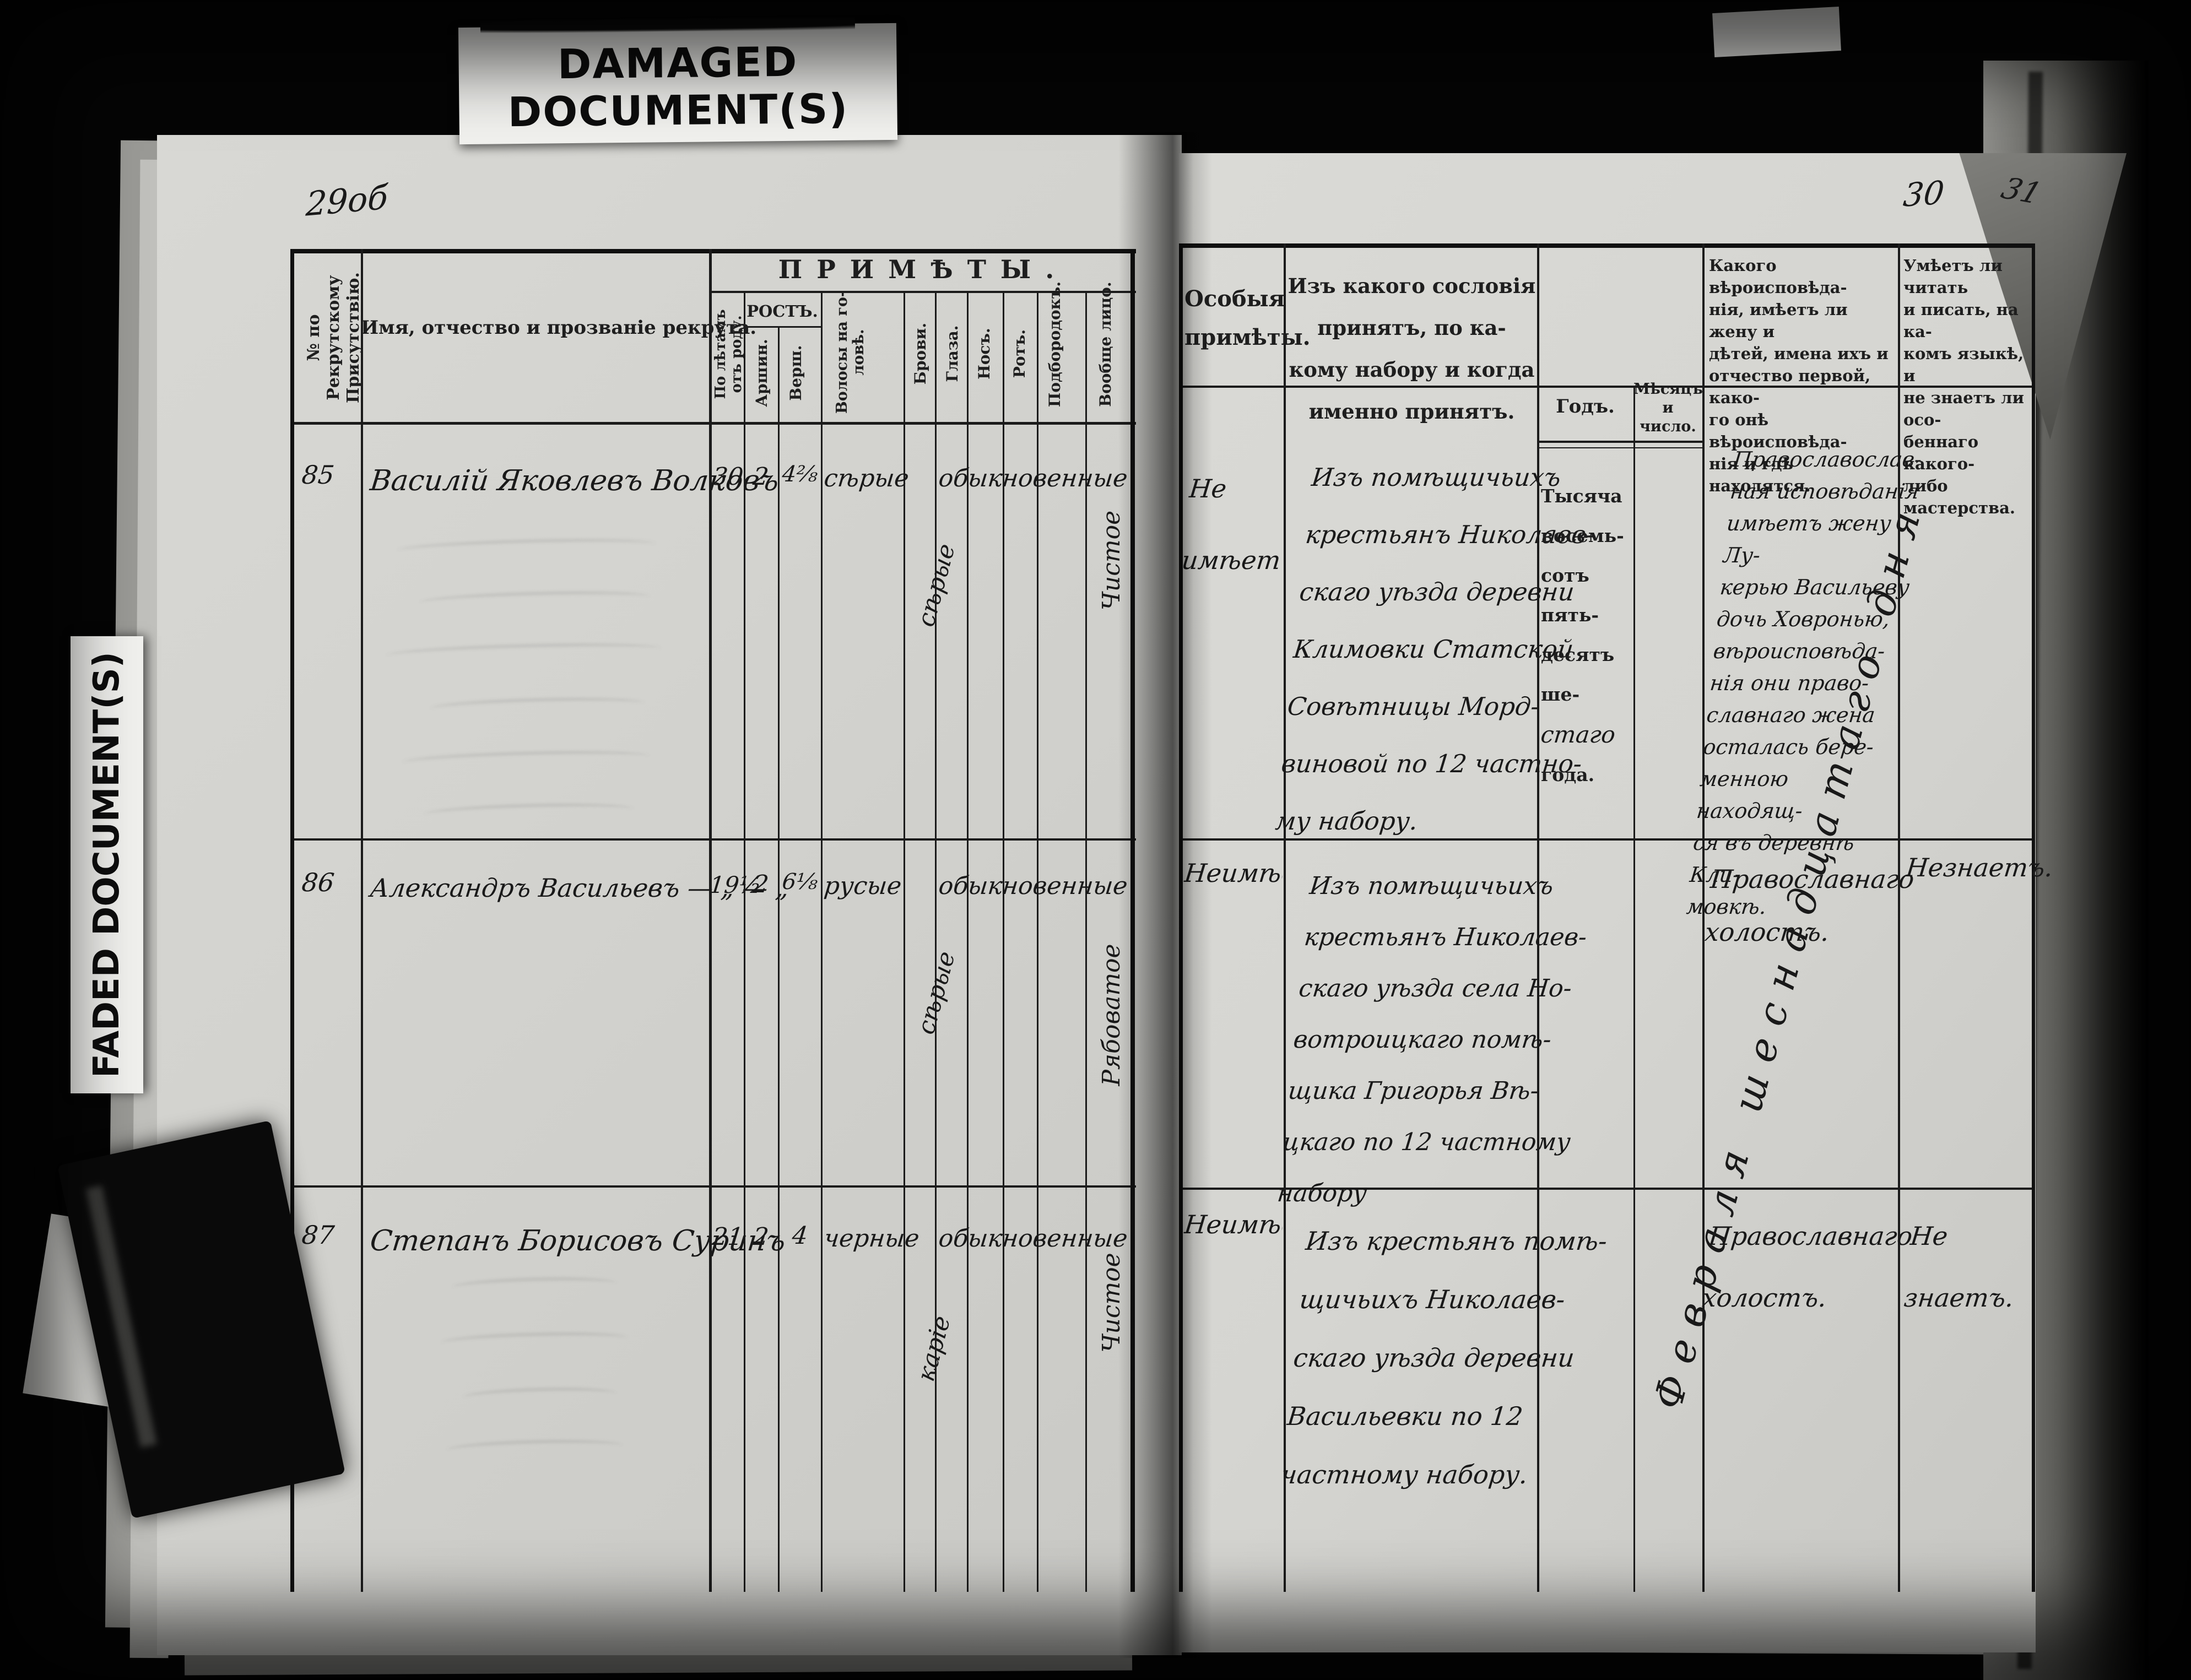 Image resolution: width=2191 pixels, height=1680 pixels. What do you see at coordinates (1055, 344) in the screenshot?
I see `header-chin-col-label: Подбородокъ.` at bounding box center [1055, 344].